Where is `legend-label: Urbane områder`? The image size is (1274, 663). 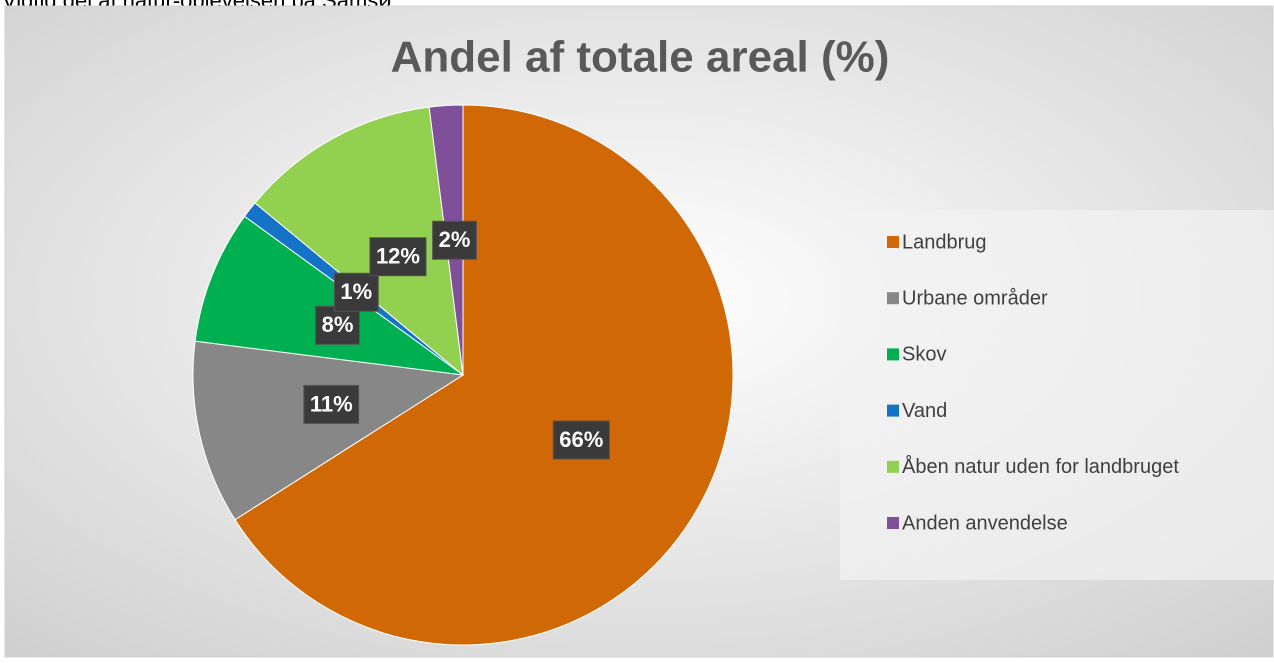 legend-label: Urbane områder is located at coordinates (975, 298).